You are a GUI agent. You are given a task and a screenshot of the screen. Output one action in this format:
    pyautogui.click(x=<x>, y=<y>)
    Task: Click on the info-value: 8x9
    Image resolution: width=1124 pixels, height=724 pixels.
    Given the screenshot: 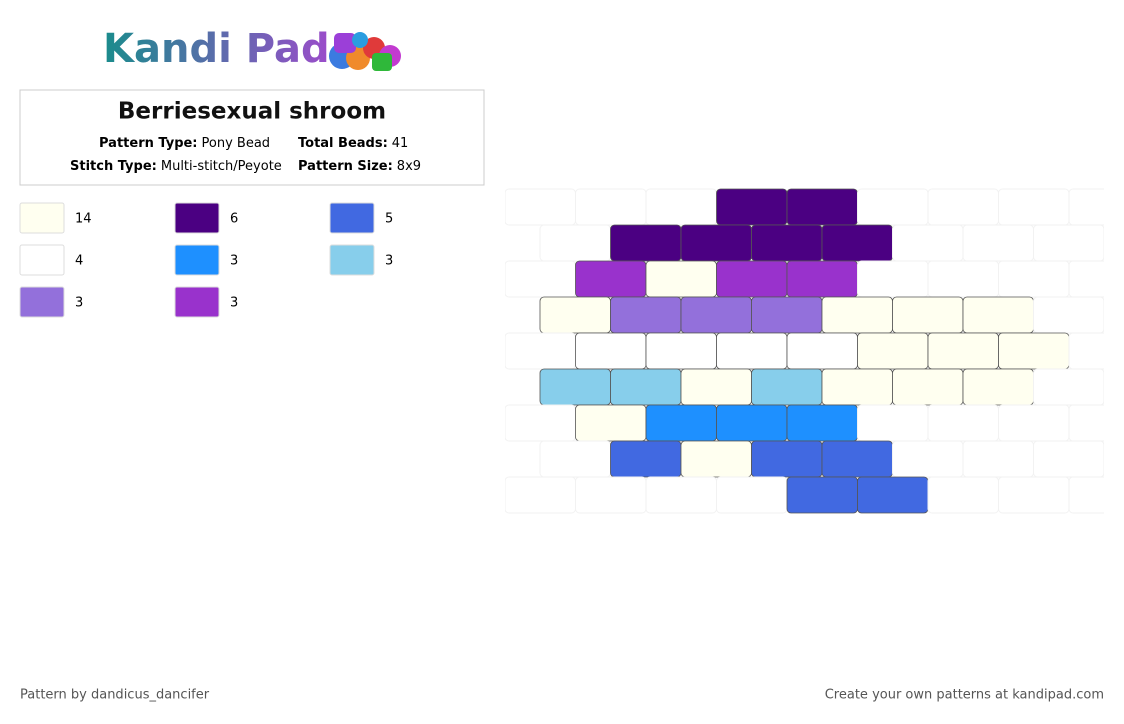 What is the action you would take?
    pyautogui.click(x=409, y=166)
    